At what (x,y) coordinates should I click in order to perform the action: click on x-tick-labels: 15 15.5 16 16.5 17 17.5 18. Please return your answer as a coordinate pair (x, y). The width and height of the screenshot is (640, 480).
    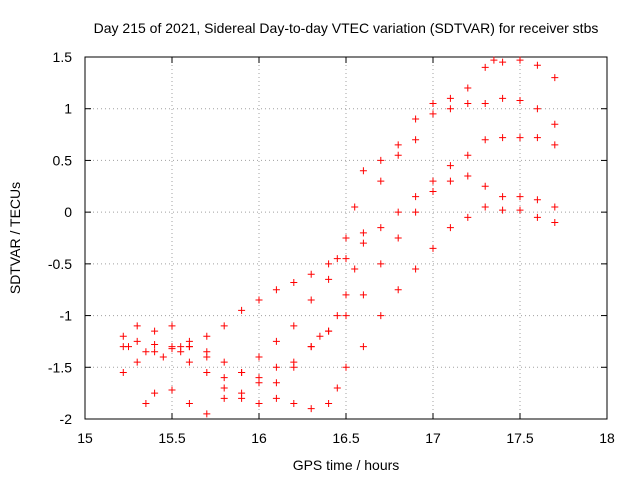
    Looking at the image, I should click on (346, 438).